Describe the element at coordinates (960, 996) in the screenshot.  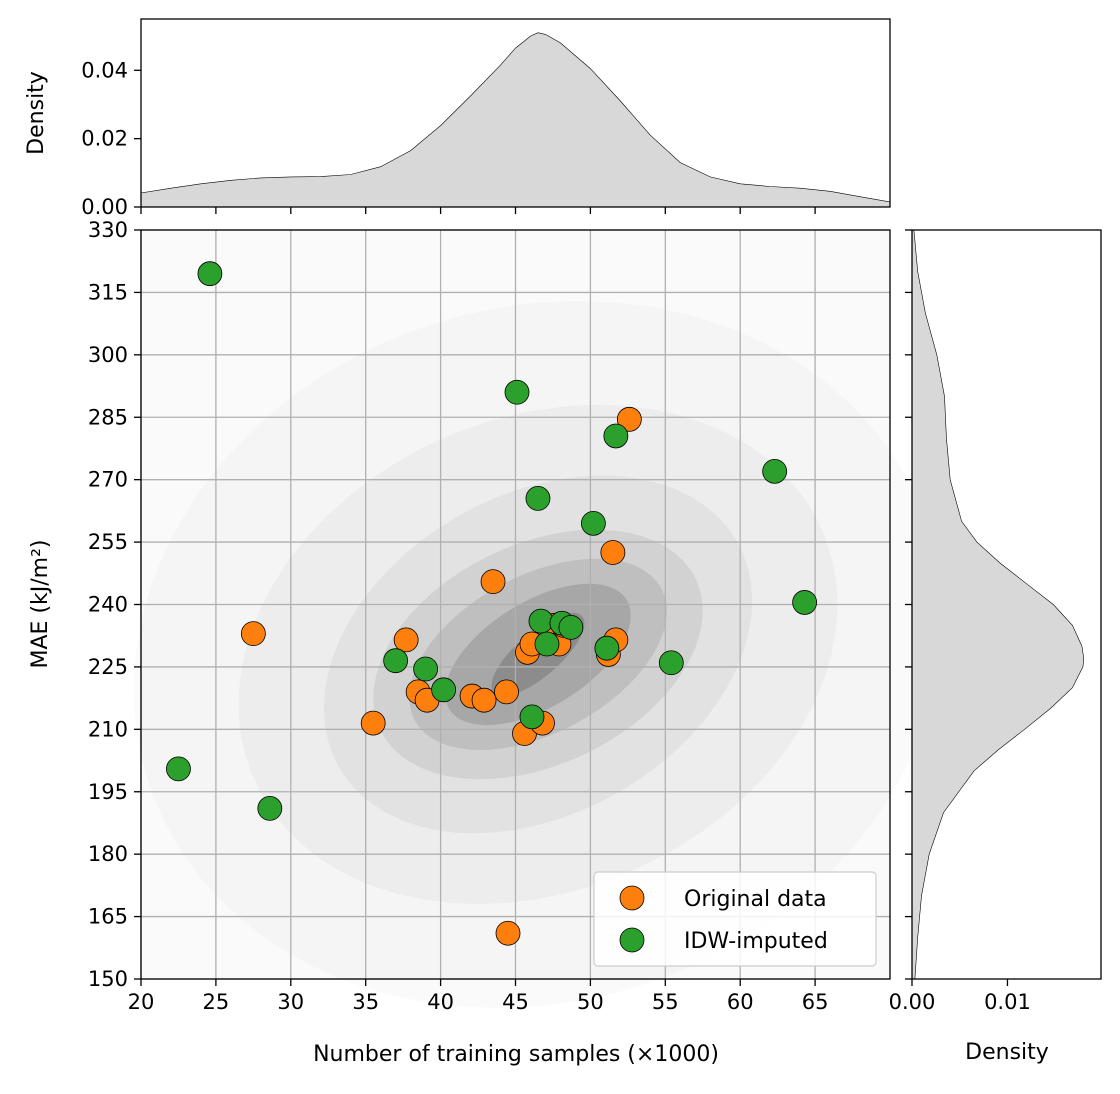
I see `right-x-ticks: 0.00 0.01` at that location.